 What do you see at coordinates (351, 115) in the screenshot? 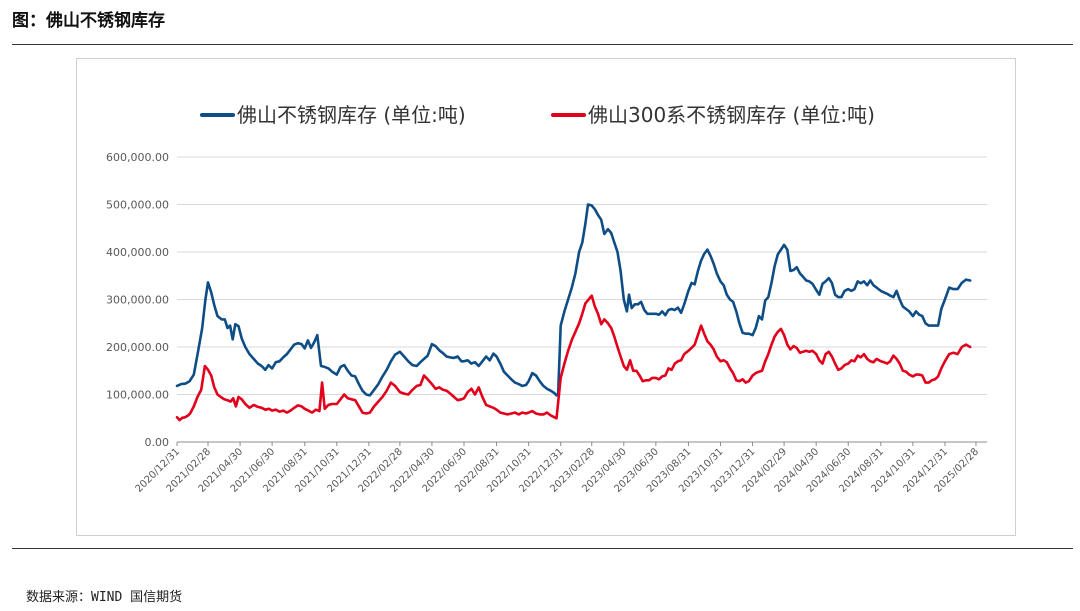
I see `legend-label-total: 佛山不锈钢库存 (单位:吨)` at bounding box center [351, 115].